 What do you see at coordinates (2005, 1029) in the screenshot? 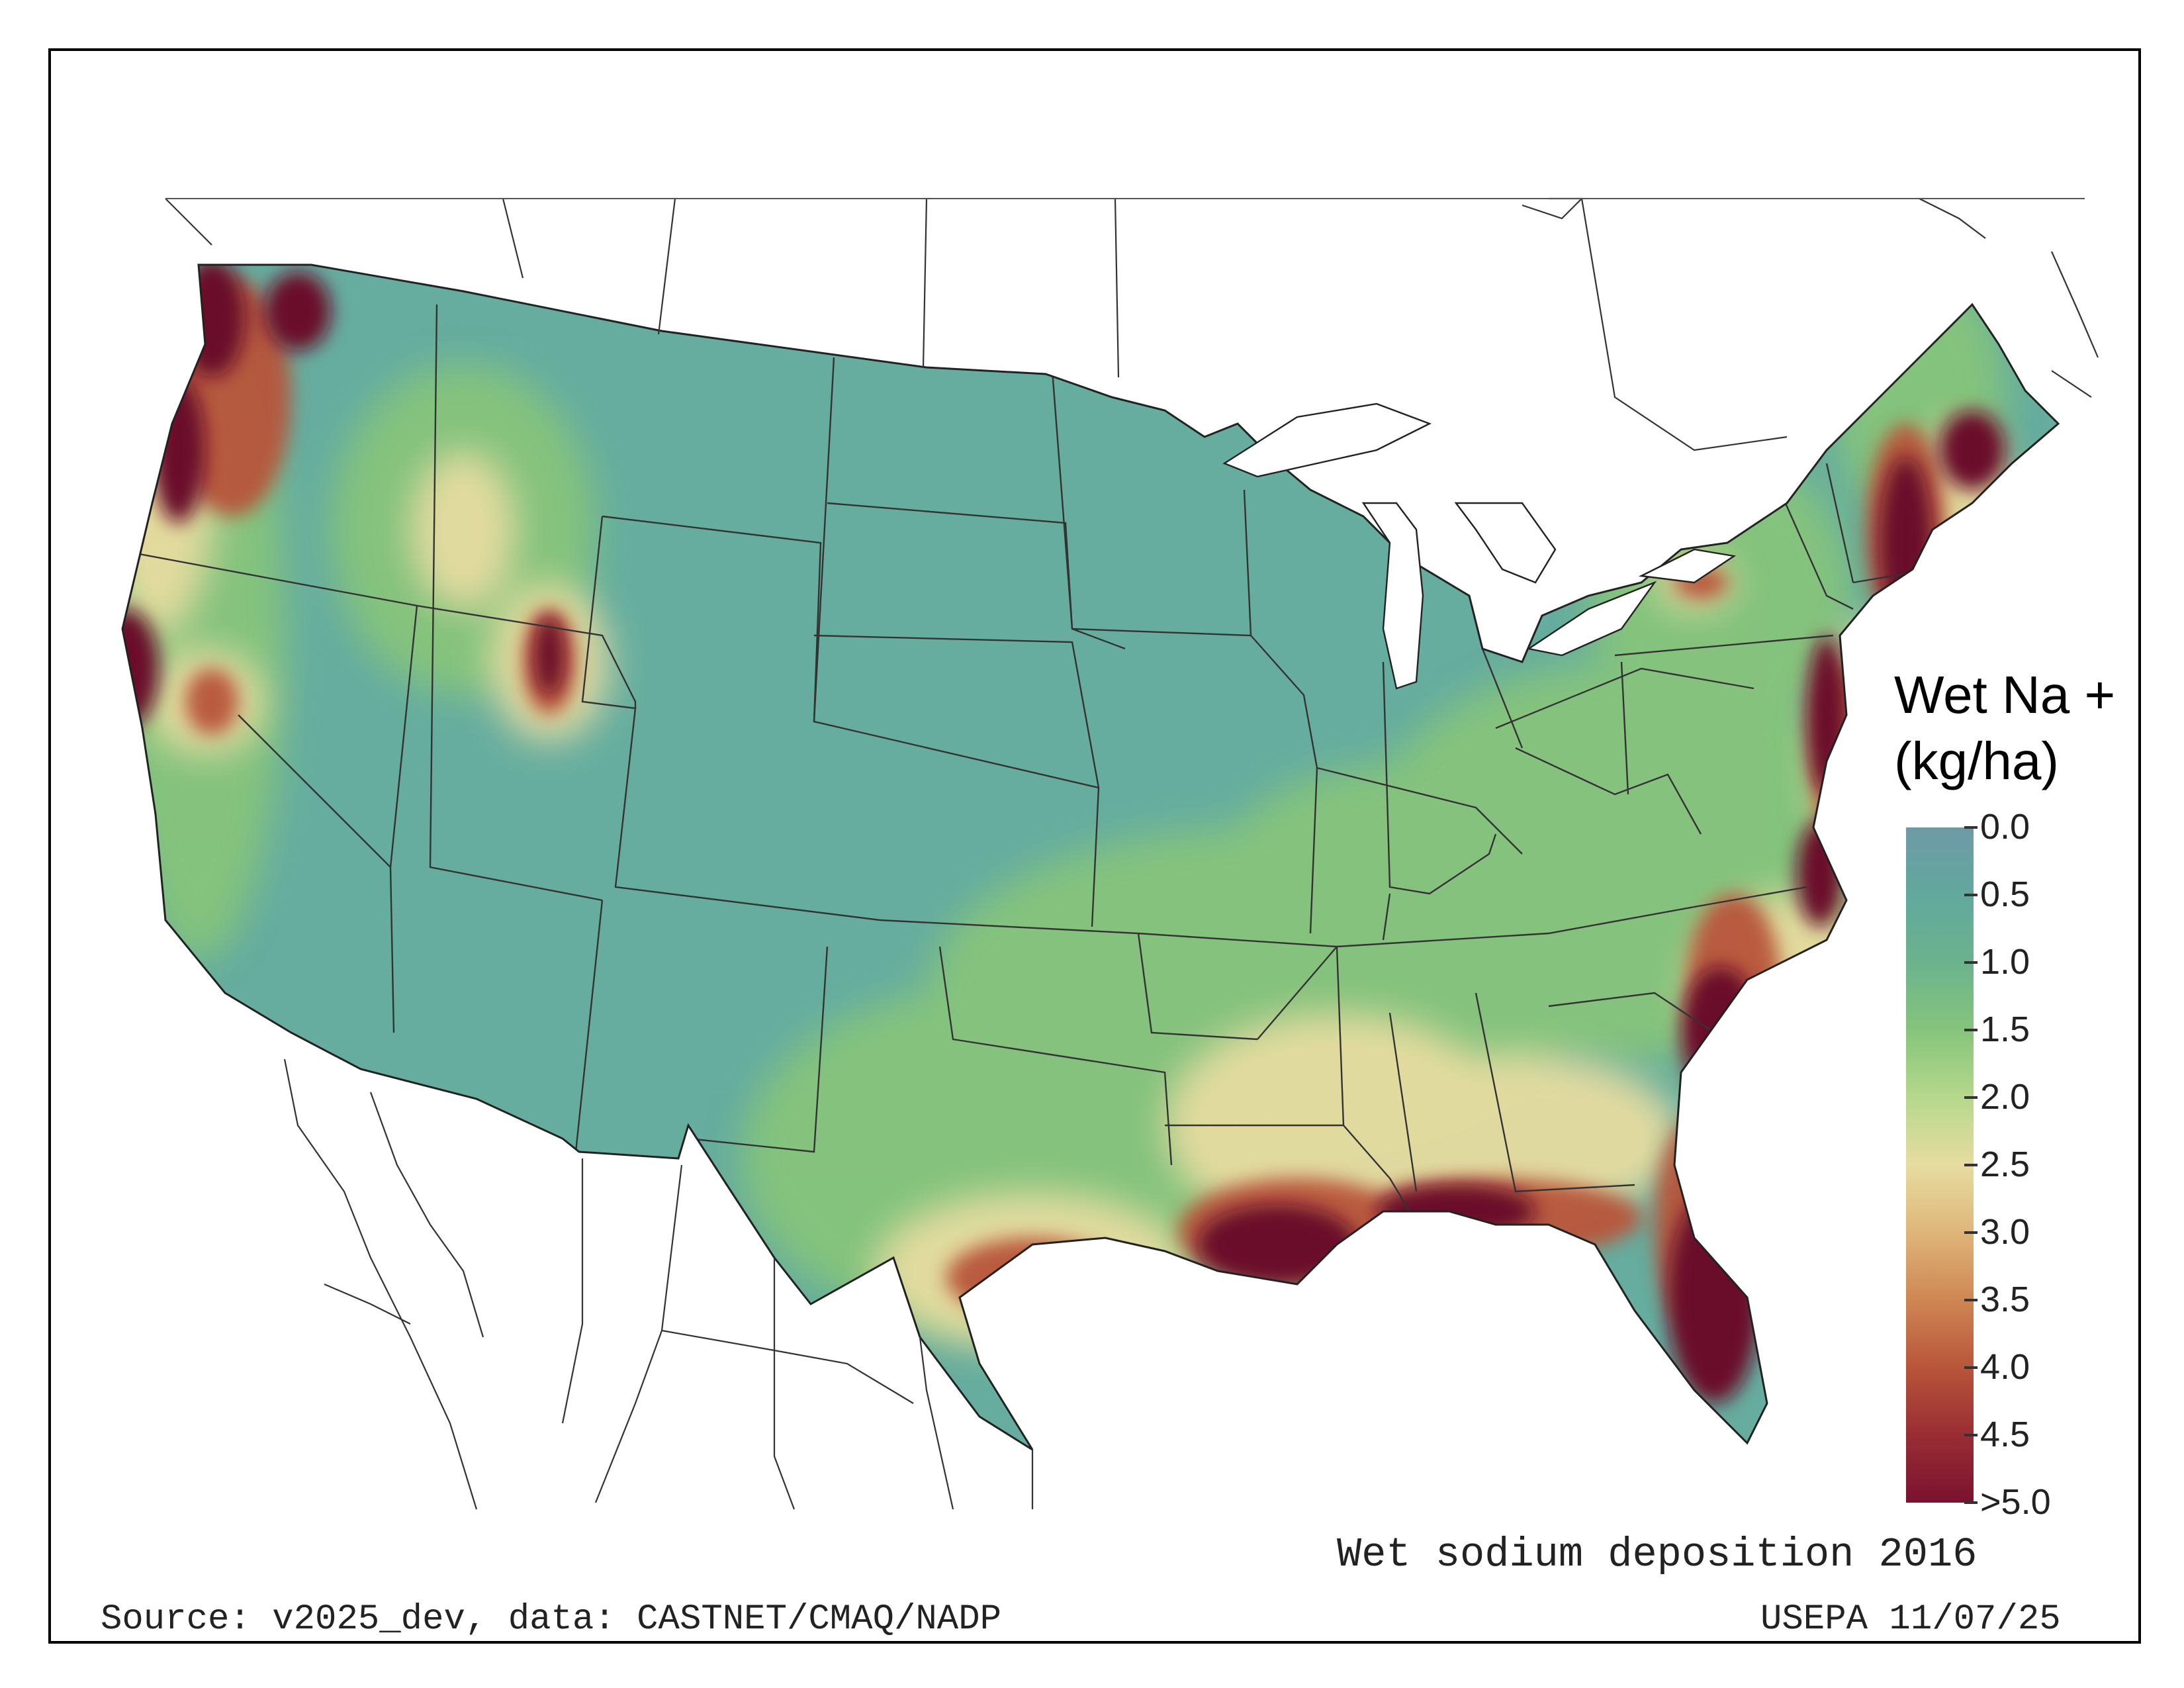
I see `legend-tick-label: 1.5` at bounding box center [2005, 1029].